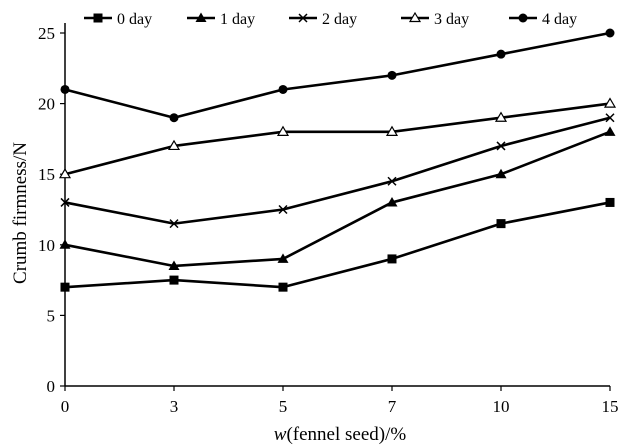 This screenshot has height=446, width=621. I want to click on legend: 0 day 1 day 2 day 3 day 4 day, so click(330, 19).